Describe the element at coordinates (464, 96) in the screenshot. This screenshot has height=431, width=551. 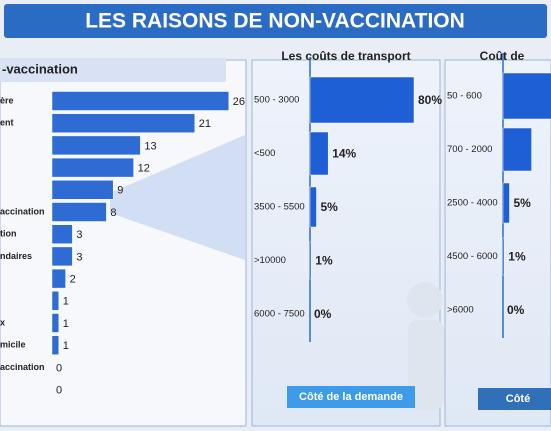
I see `category-label: 50 - 600` at that location.